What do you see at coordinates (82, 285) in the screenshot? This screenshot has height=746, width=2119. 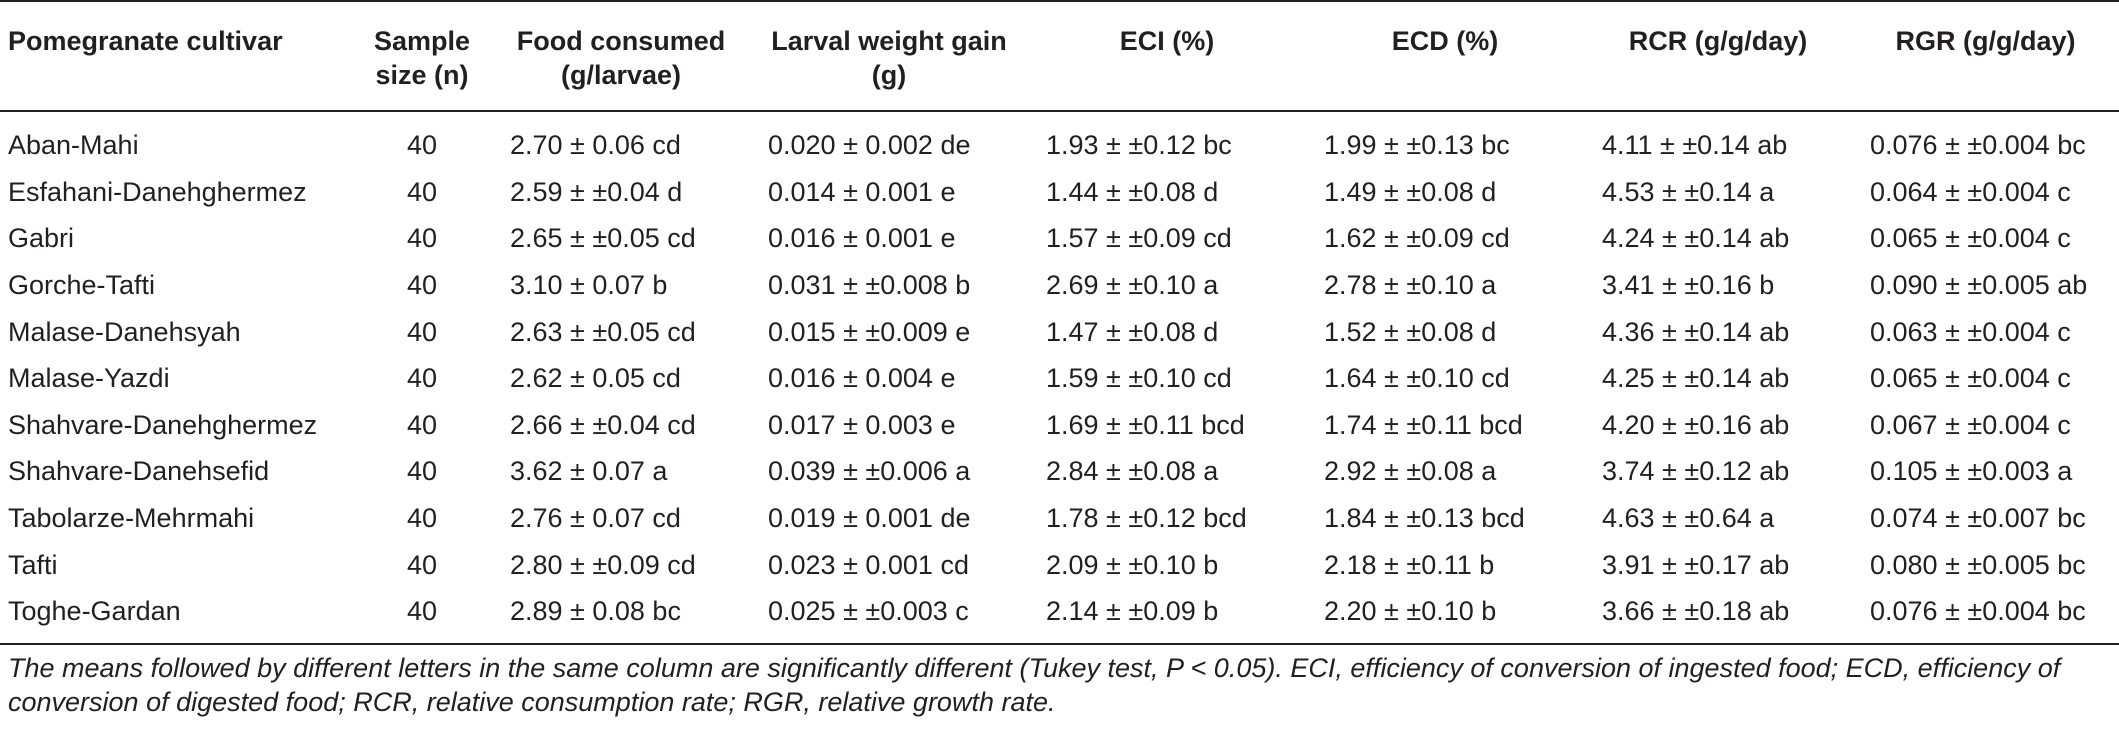 I see `cultivar-name-cell: Gorche-Tafti` at bounding box center [82, 285].